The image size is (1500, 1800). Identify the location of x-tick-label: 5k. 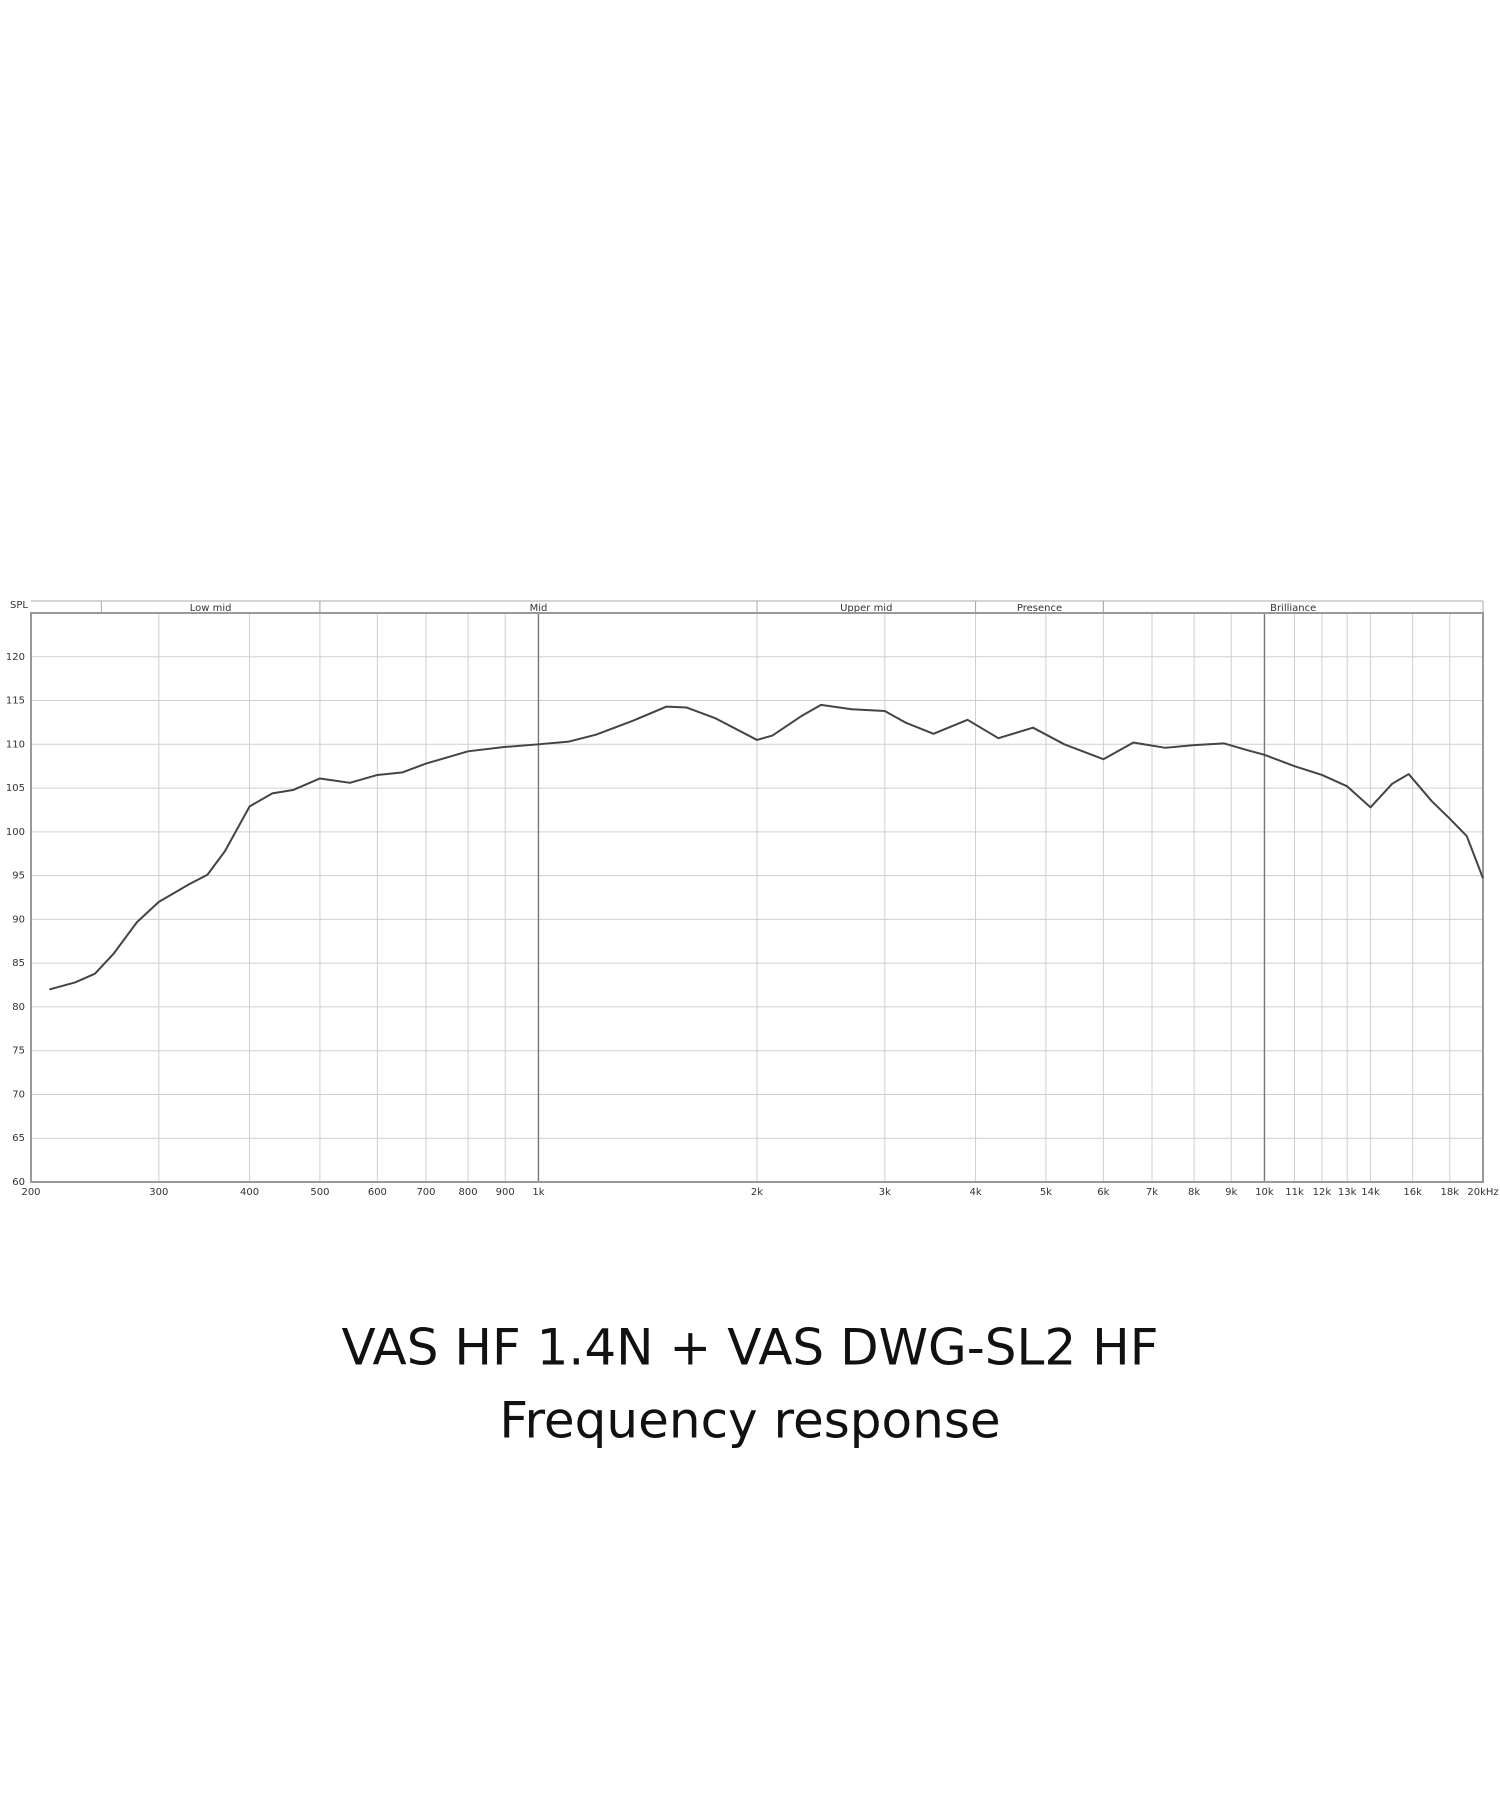
(1046, 1192).